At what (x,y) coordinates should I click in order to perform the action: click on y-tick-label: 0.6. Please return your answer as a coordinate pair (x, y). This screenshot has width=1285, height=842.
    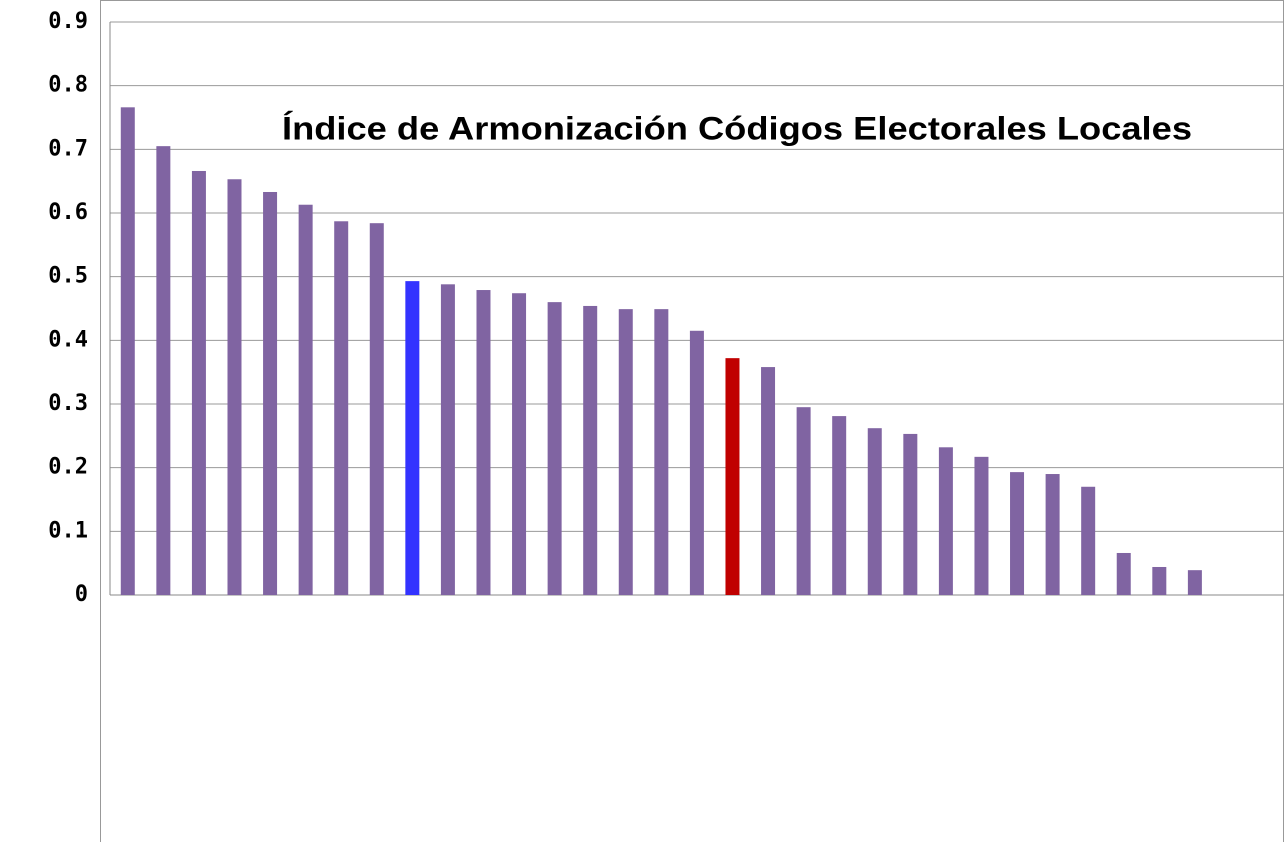
    Looking at the image, I should click on (68, 212).